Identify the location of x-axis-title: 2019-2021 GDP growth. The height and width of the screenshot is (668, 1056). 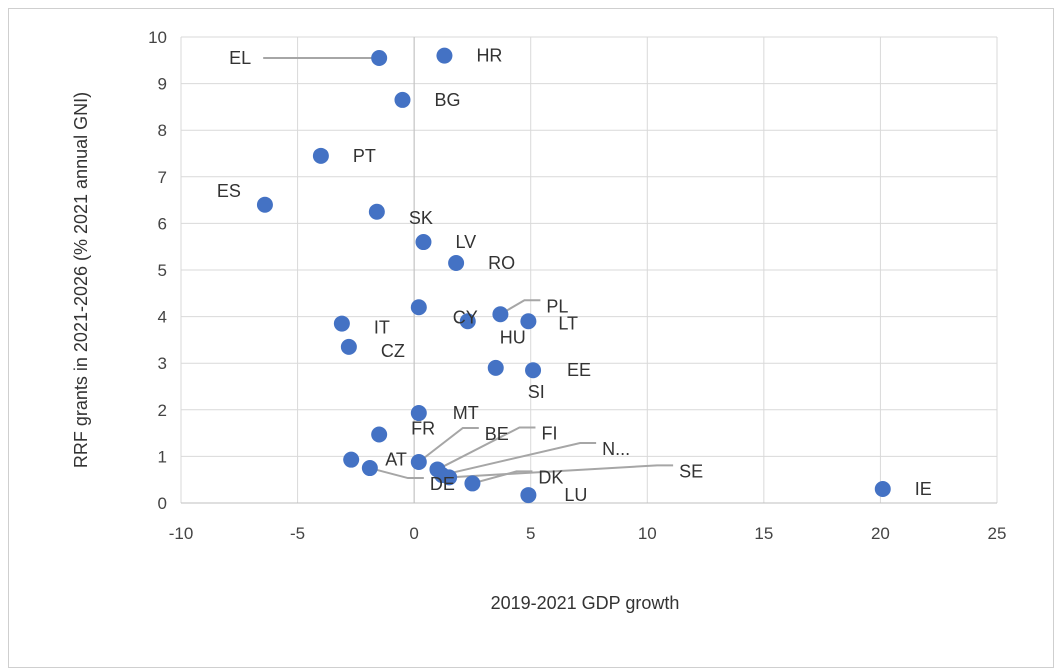
(585, 603).